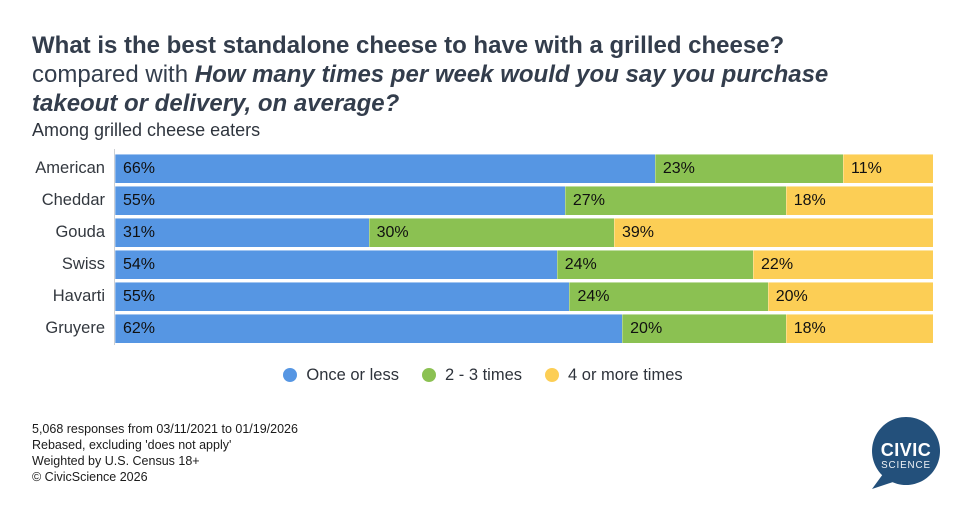 The image size is (966, 514). What do you see at coordinates (70, 168) in the screenshot?
I see `category-label: American` at bounding box center [70, 168].